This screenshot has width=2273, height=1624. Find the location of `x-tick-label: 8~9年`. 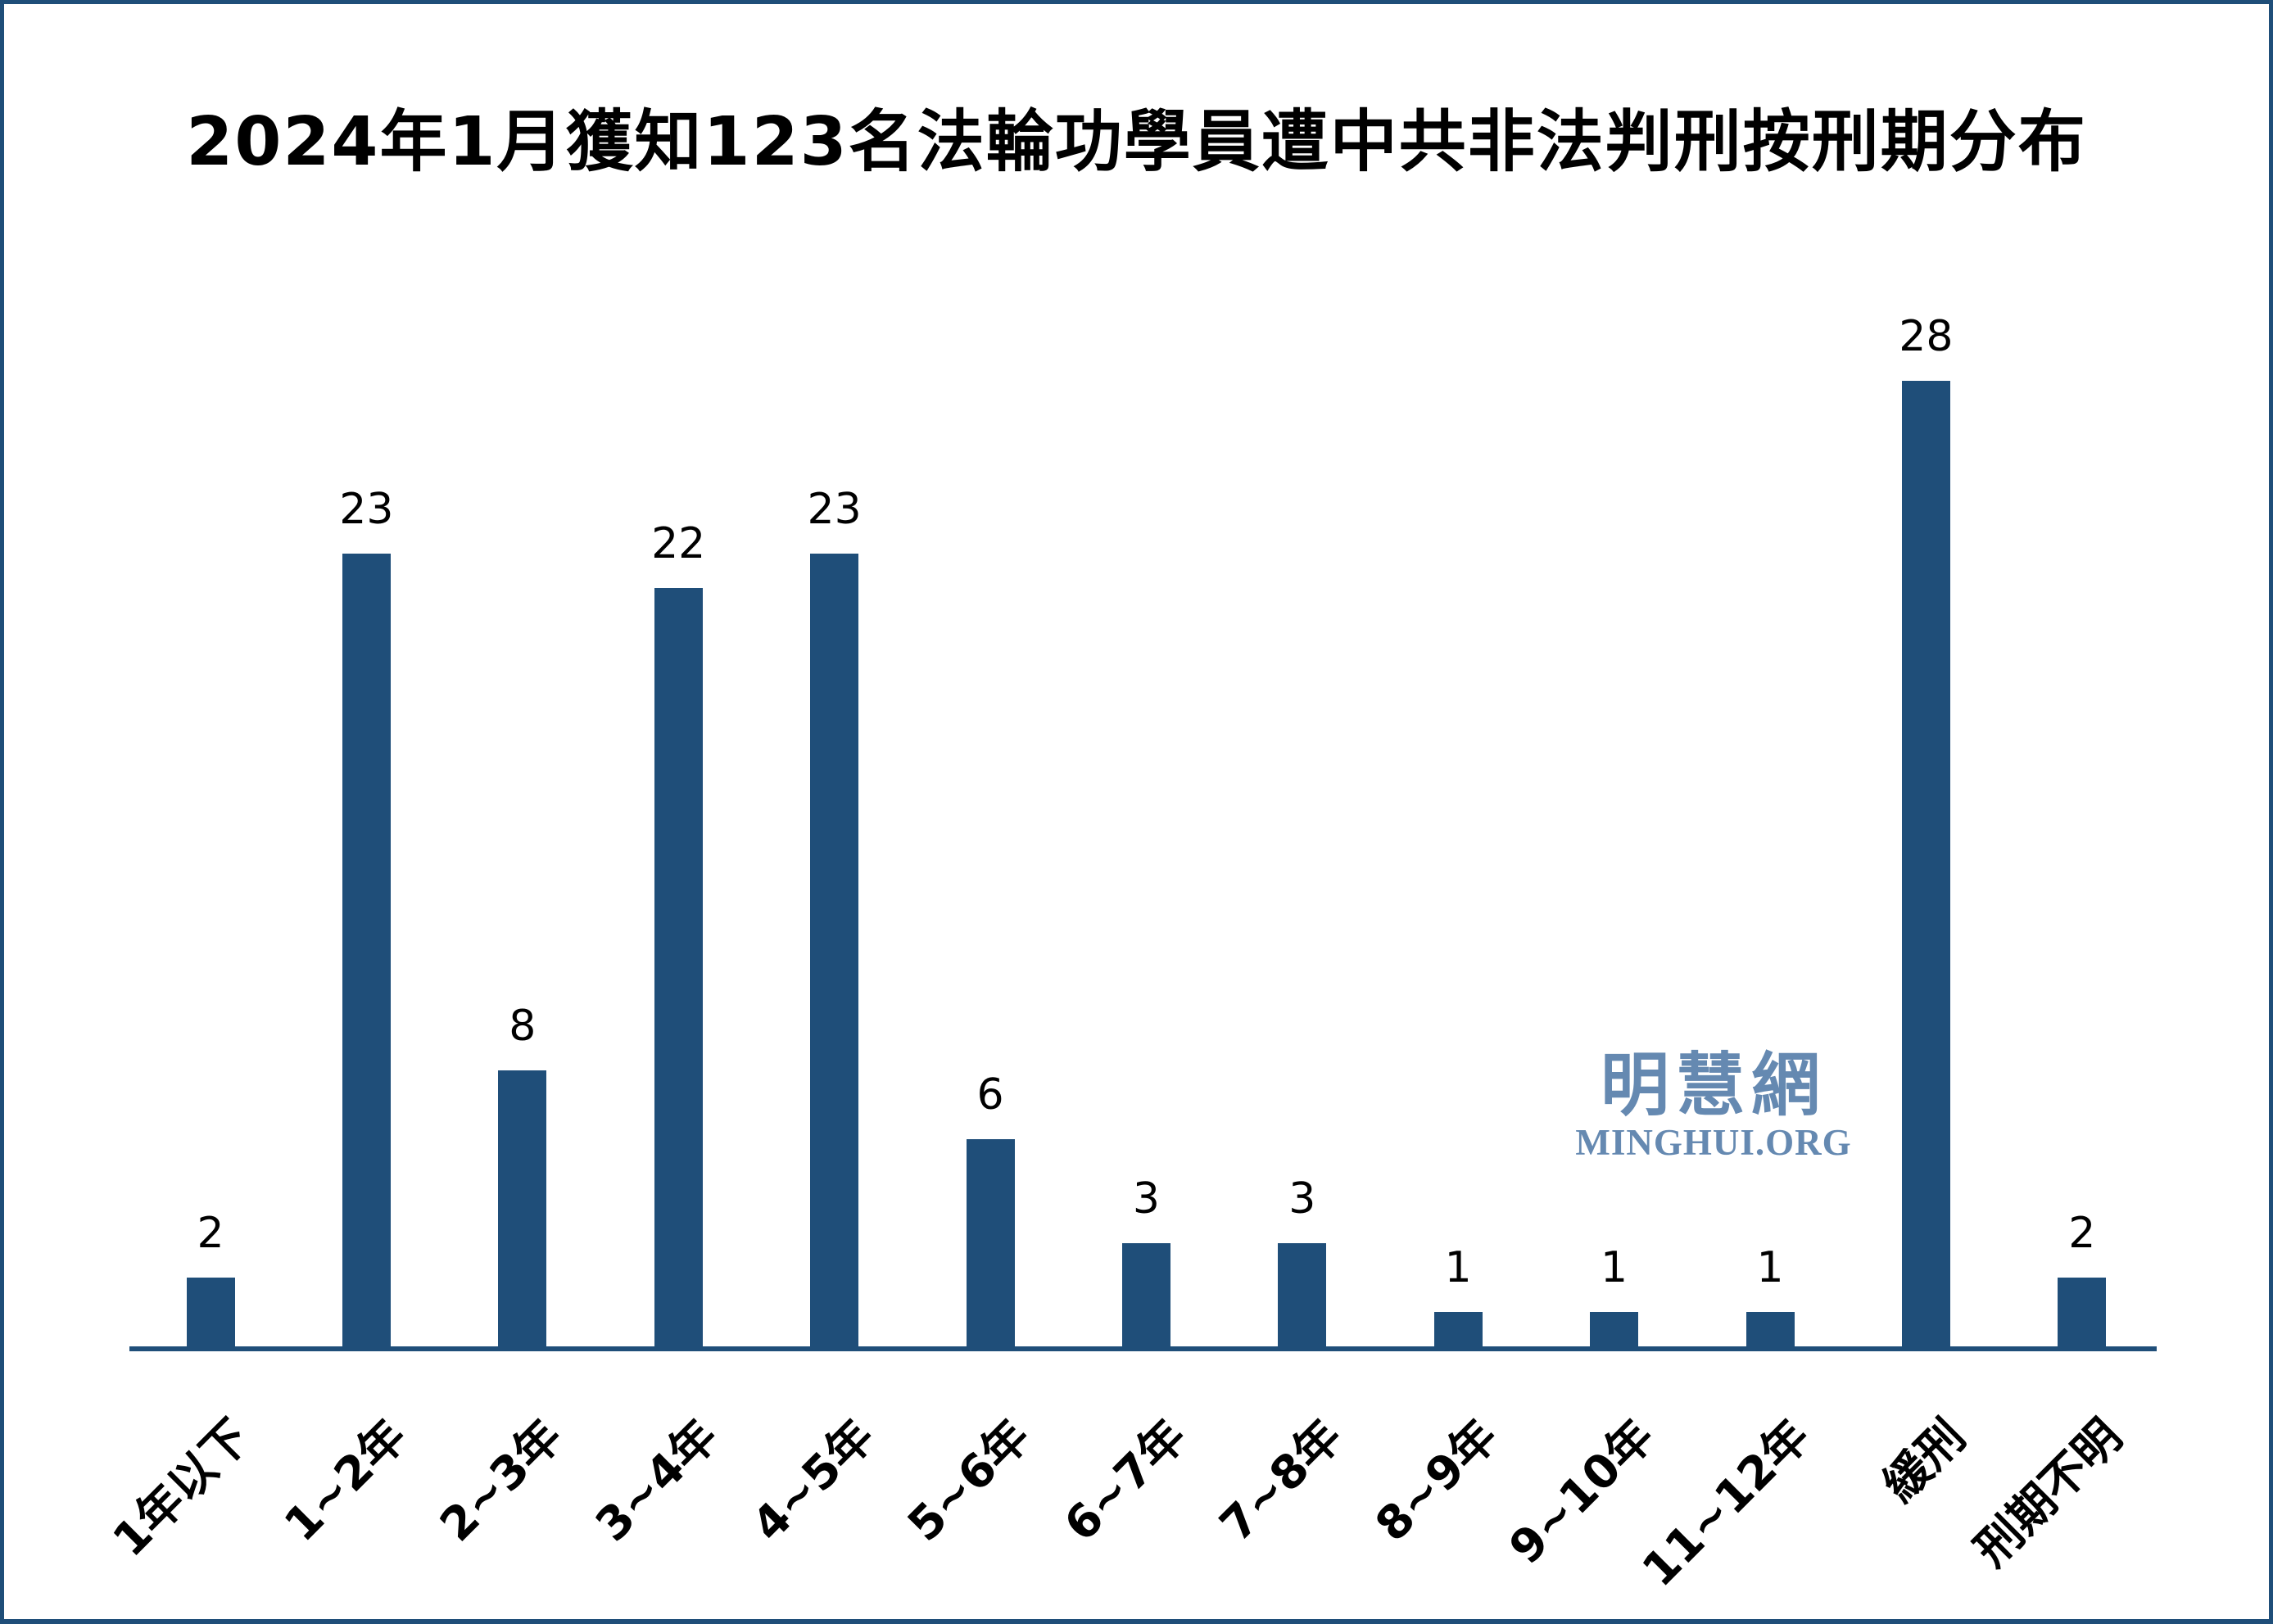

x-tick-label: 8~9年 is located at coordinates (1437, 1481).